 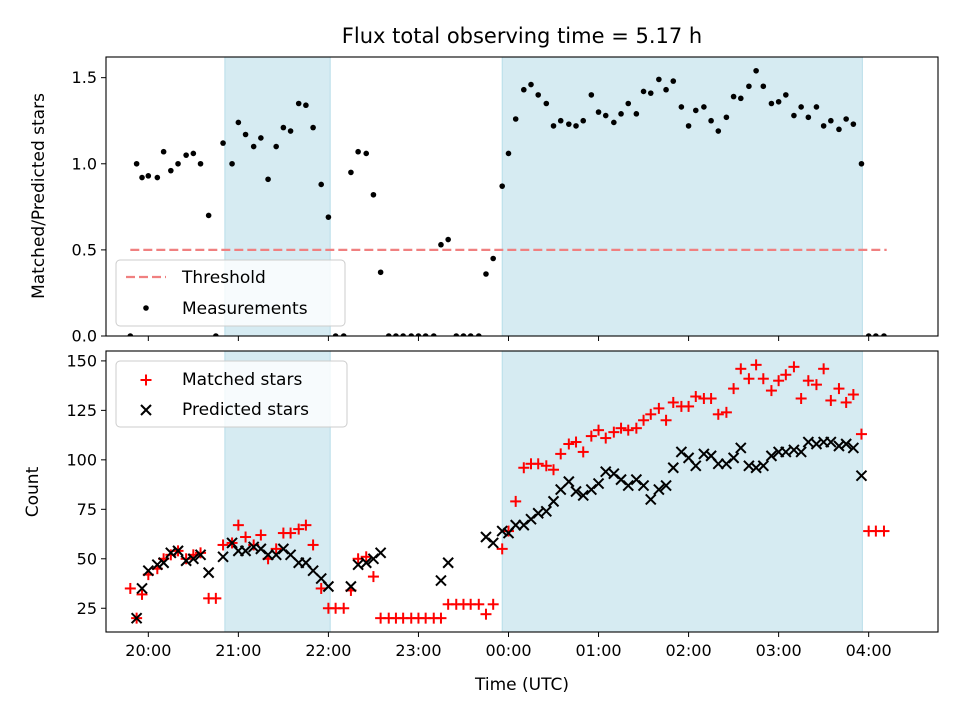 I want to click on bottom-x-tick-label: 21:00, so click(x=238, y=650).